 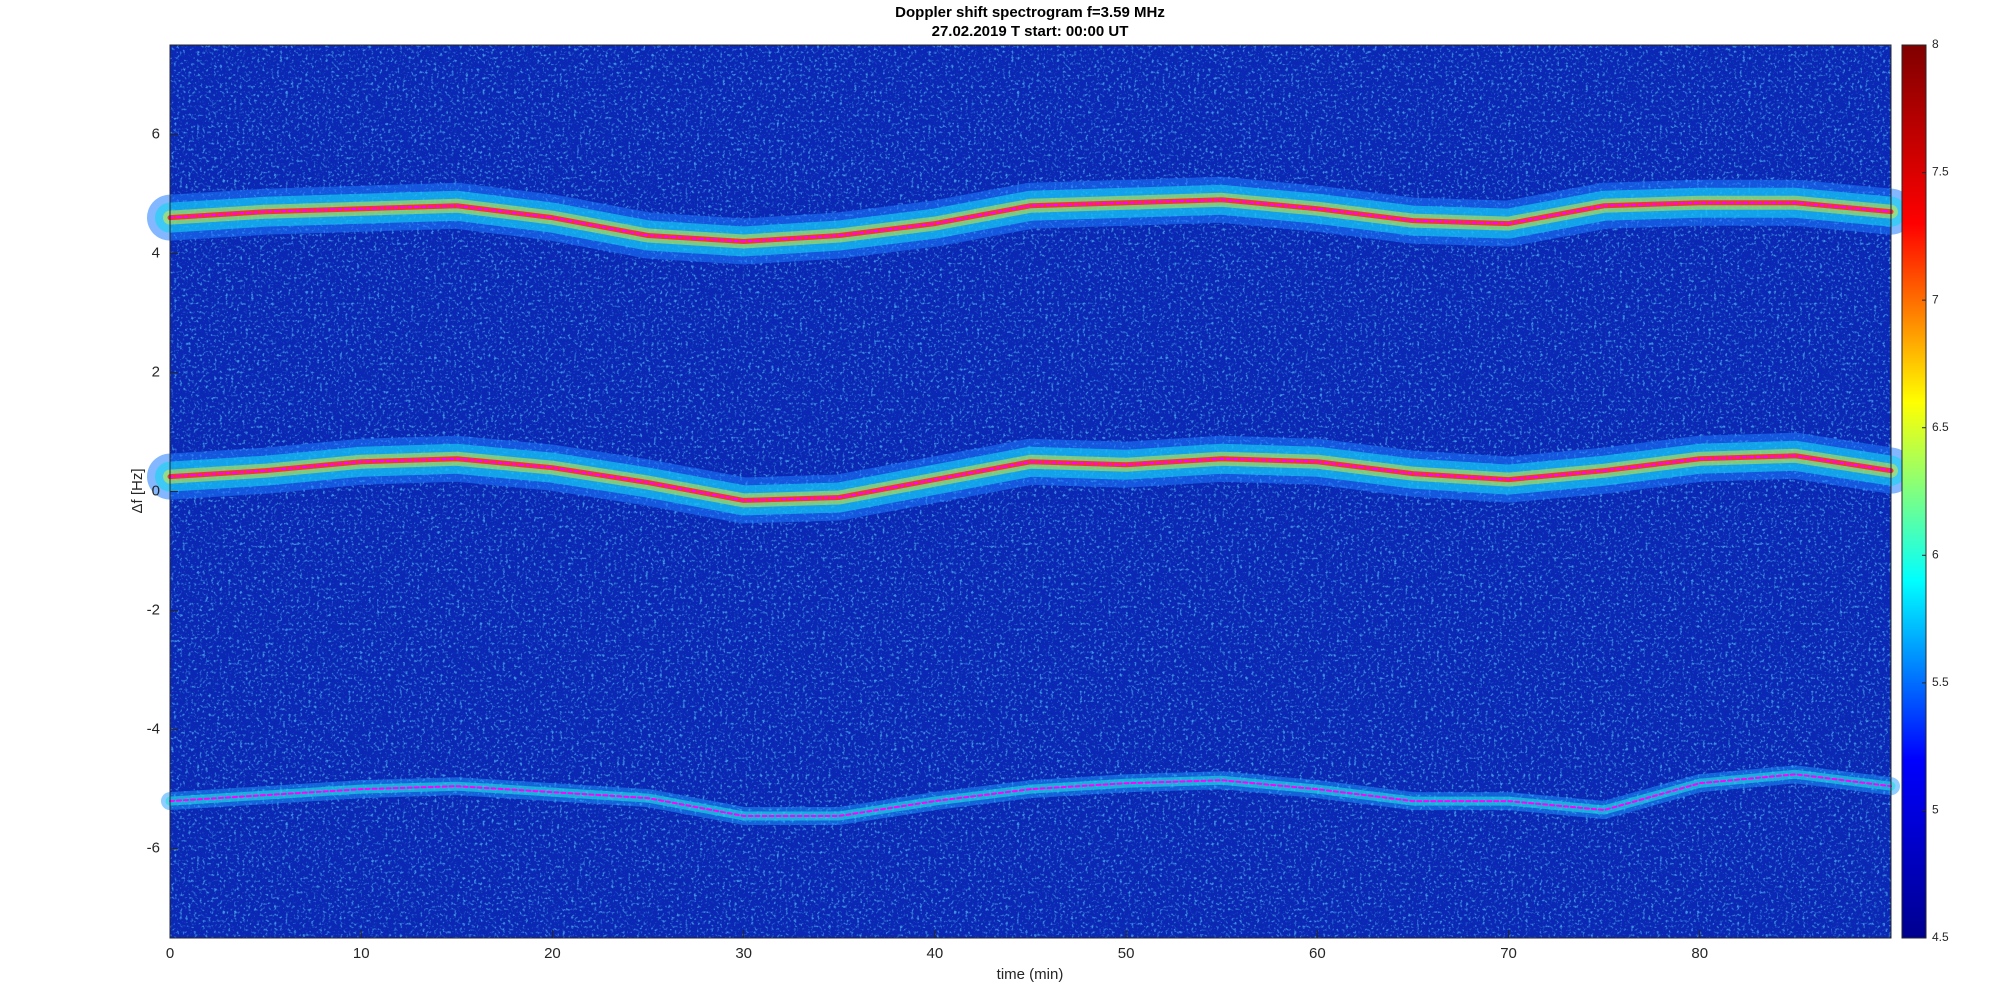 What do you see at coordinates (1935, 554) in the screenshot?
I see `colorbar-tick-label: 6` at bounding box center [1935, 554].